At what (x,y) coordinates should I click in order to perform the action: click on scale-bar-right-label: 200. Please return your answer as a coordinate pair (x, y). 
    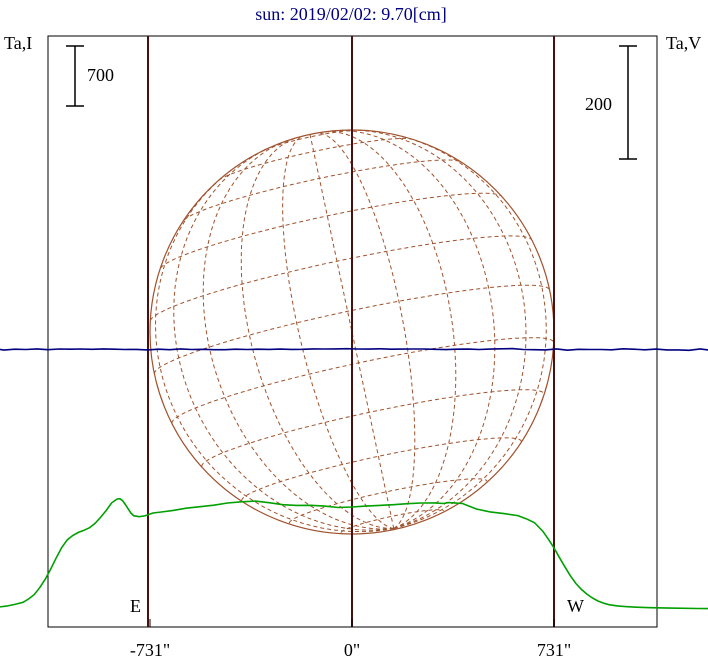
    Looking at the image, I should click on (598, 104).